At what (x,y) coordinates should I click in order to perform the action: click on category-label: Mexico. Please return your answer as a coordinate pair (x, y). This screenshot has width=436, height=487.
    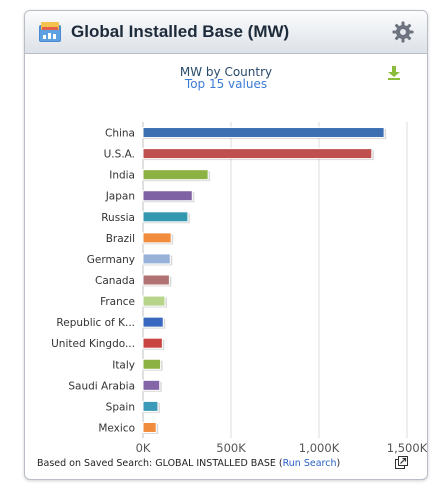
    Looking at the image, I should click on (116, 428).